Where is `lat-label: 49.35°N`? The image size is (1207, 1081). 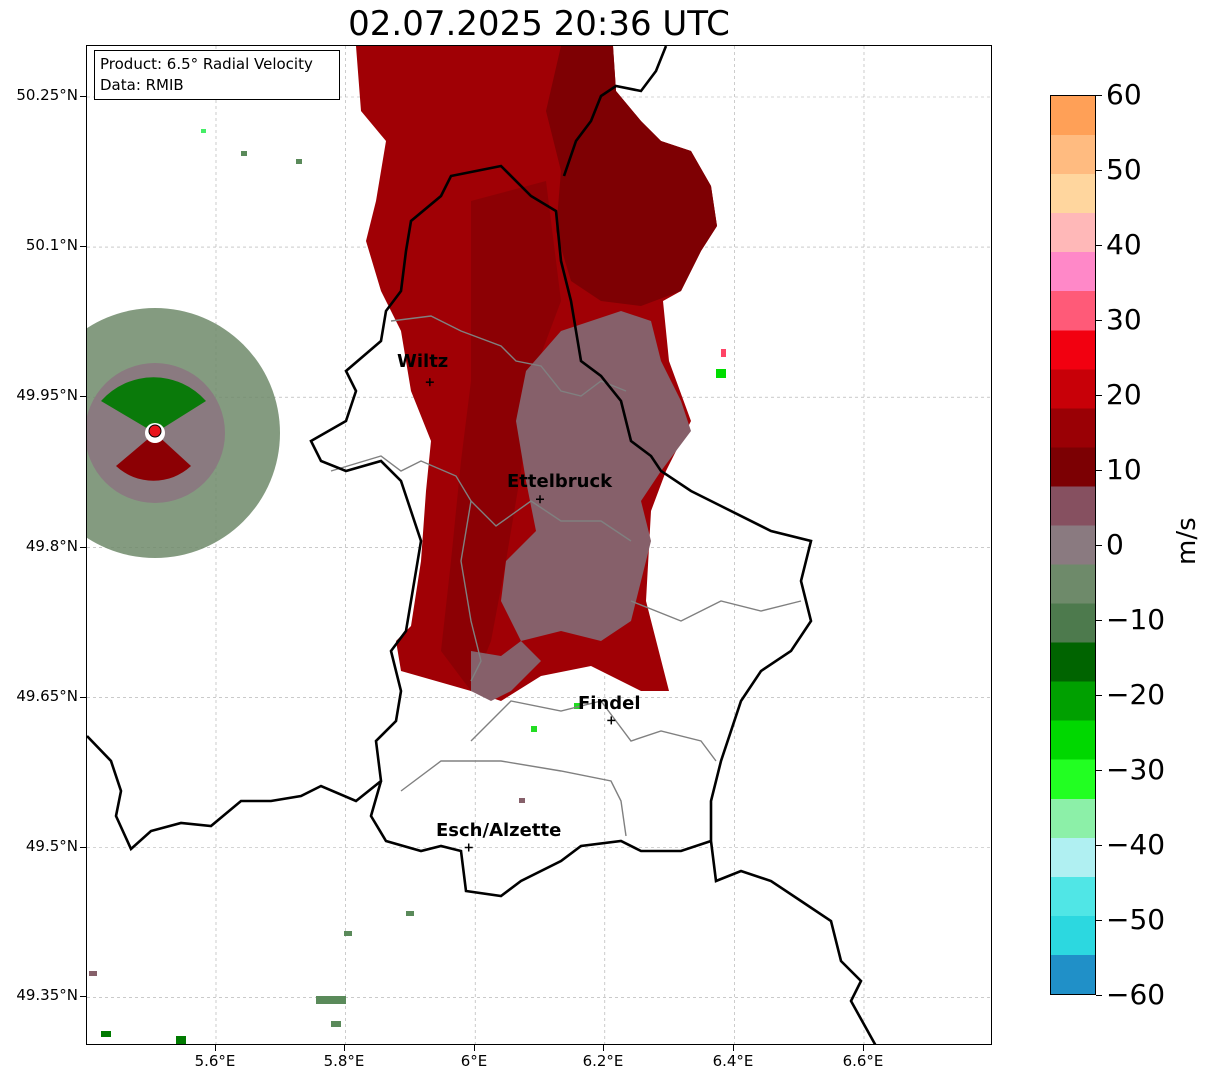 lat-label: 49.35°N is located at coordinates (47, 995).